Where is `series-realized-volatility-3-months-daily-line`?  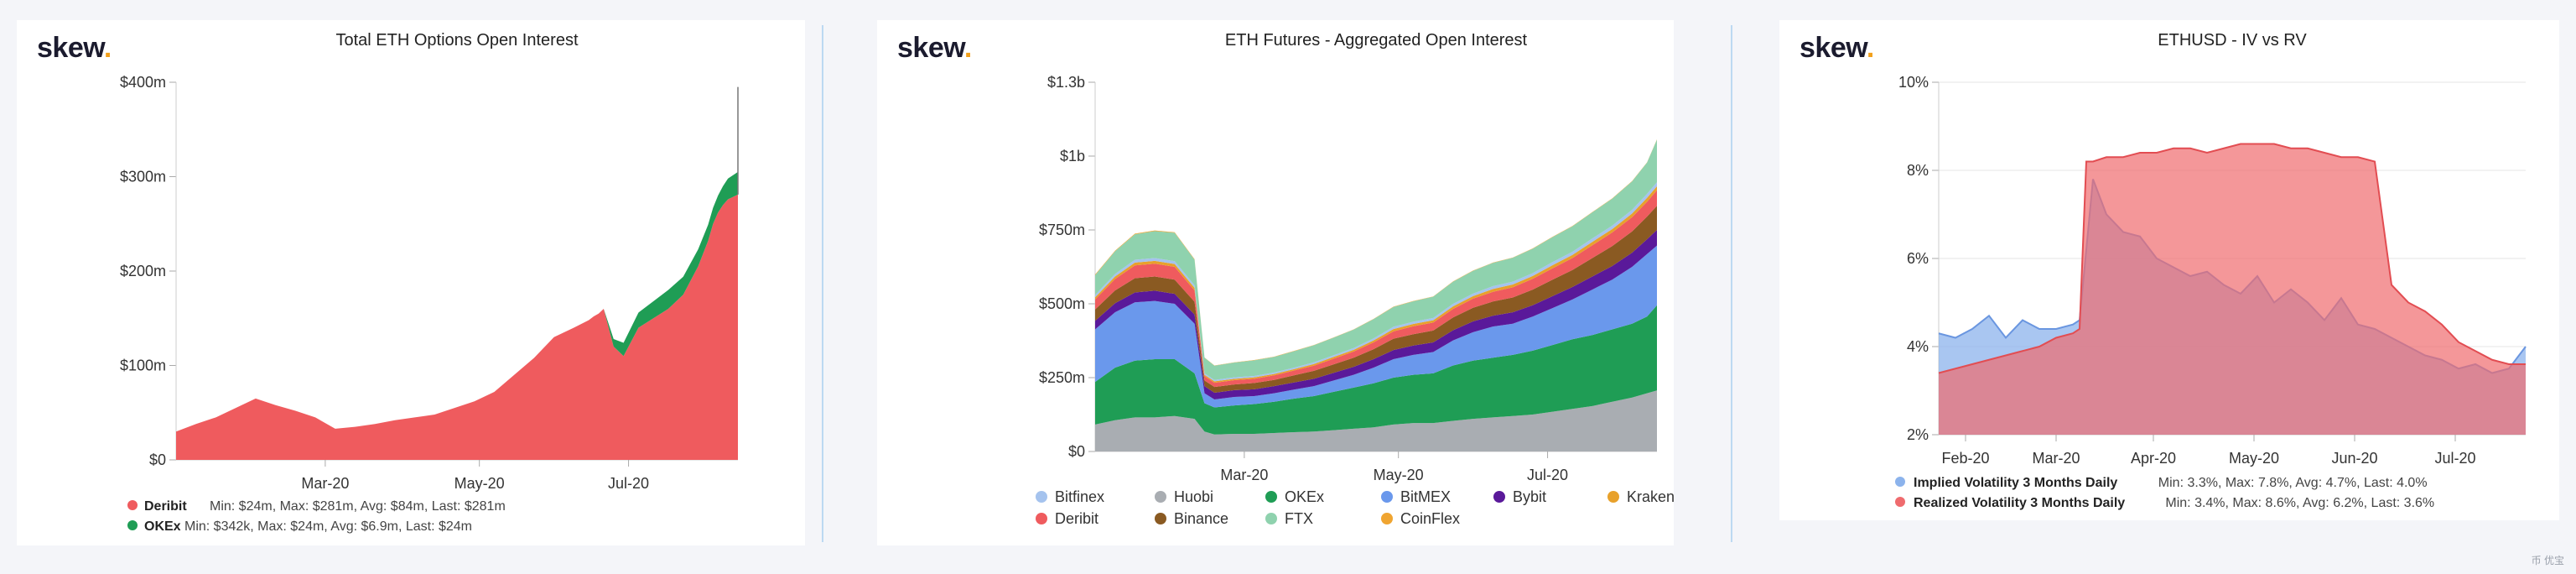 series-realized-volatility-3-months-daily-line is located at coordinates (2232, 258).